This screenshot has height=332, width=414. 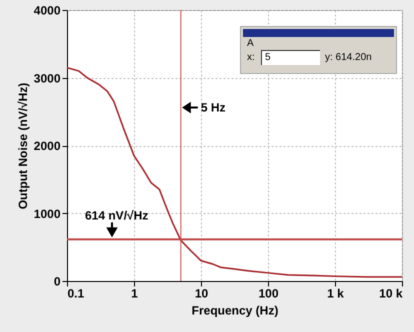 What do you see at coordinates (47, 78) in the screenshot?
I see `y-tick-label: 3000` at bounding box center [47, 78].